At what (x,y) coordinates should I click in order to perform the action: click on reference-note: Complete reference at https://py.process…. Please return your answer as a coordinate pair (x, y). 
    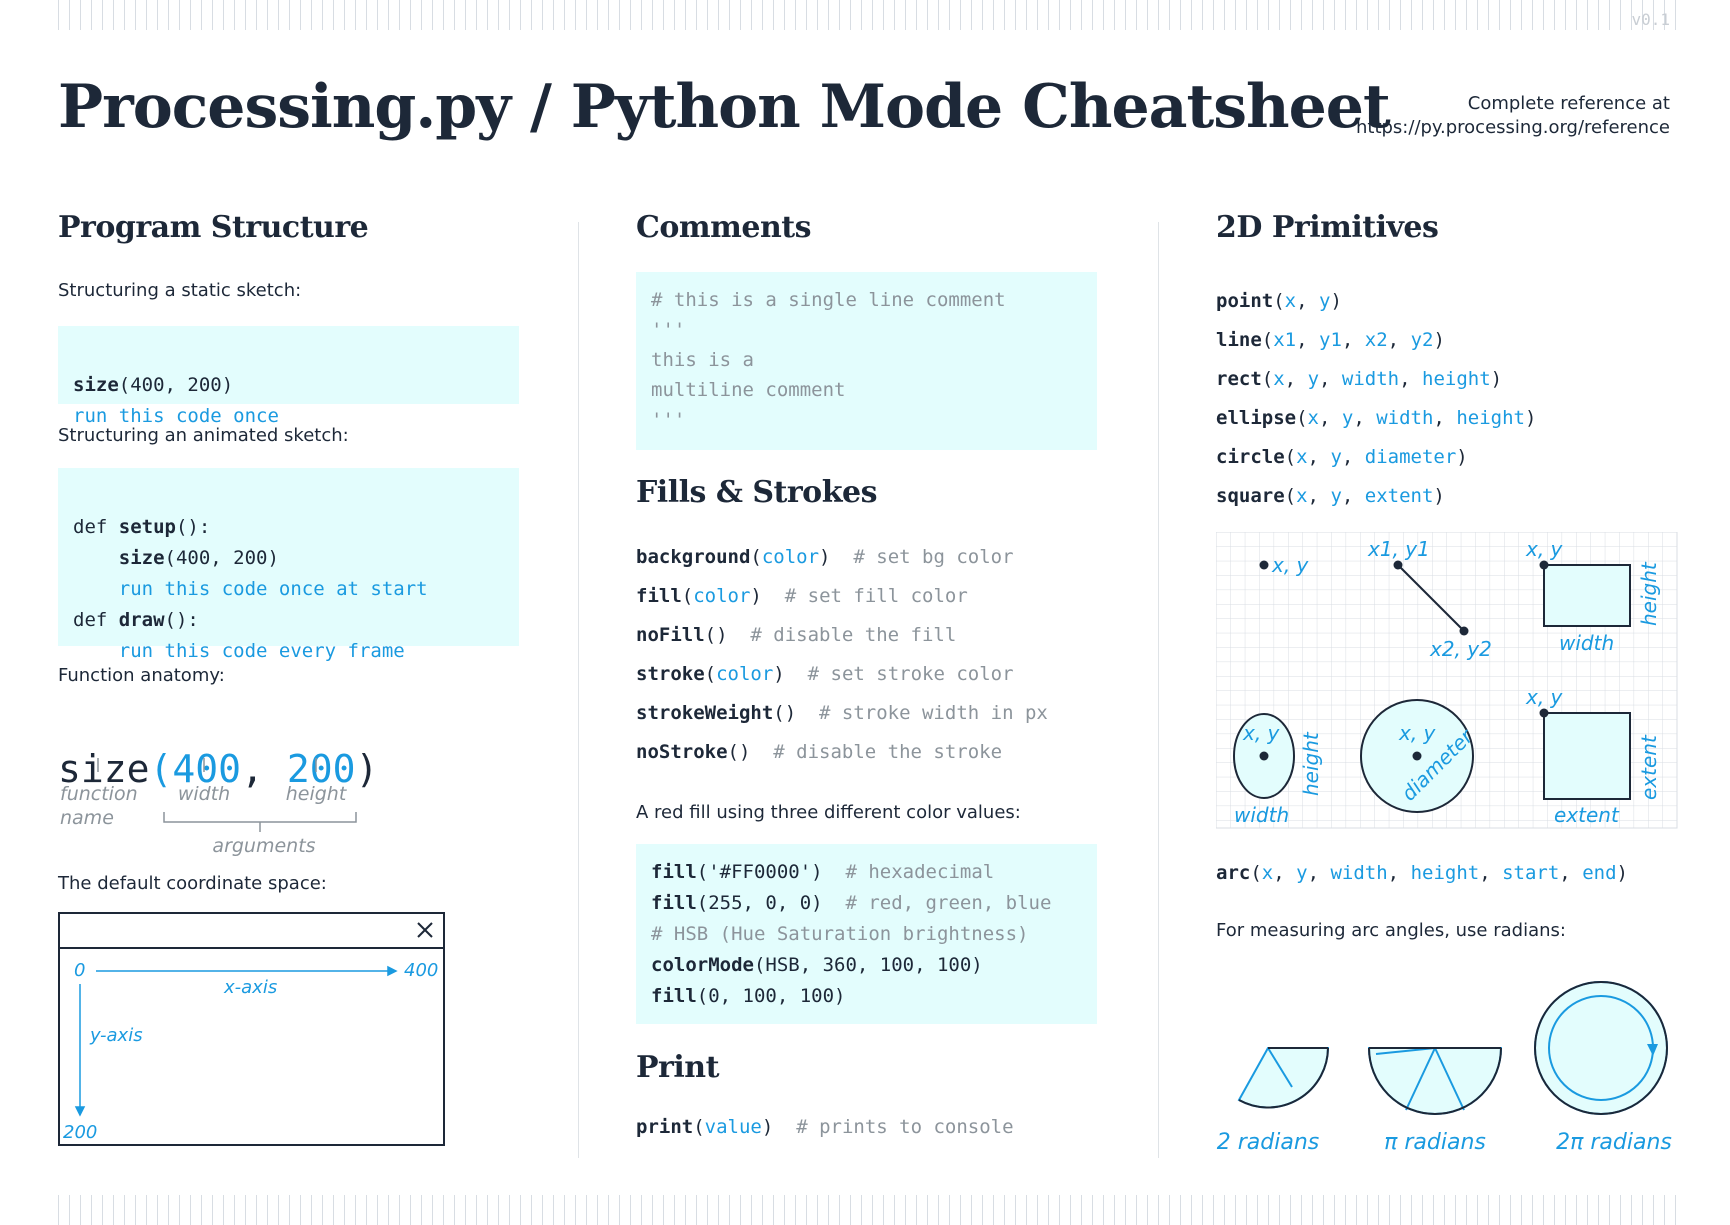
    Looking at the image, I should click on (1513, 116).